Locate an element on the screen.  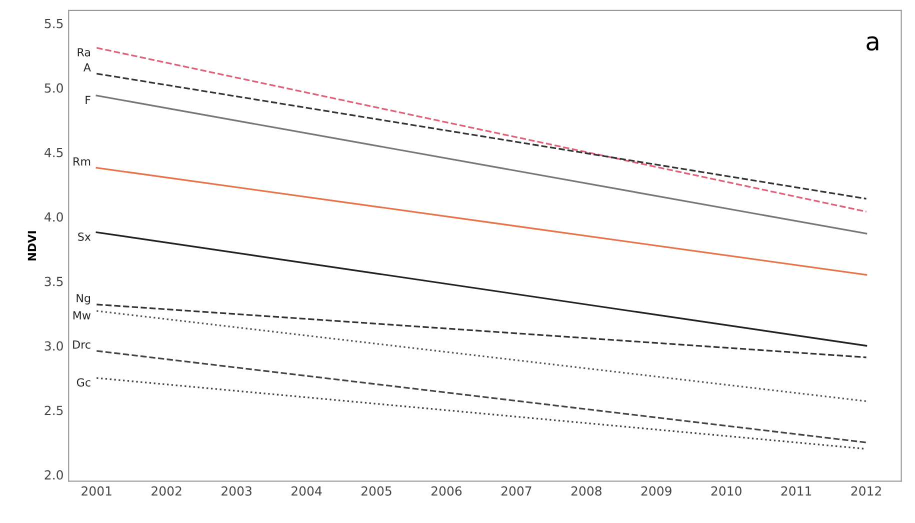
series-label: Drc is located at coordinates (81, 344).